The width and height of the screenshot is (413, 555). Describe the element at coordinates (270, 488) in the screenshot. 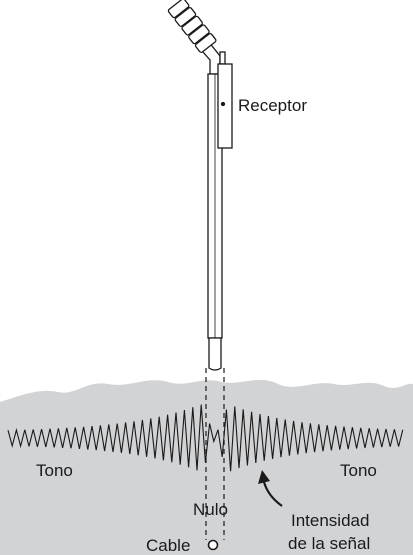

I see `signal-strength-arrow` at that location.